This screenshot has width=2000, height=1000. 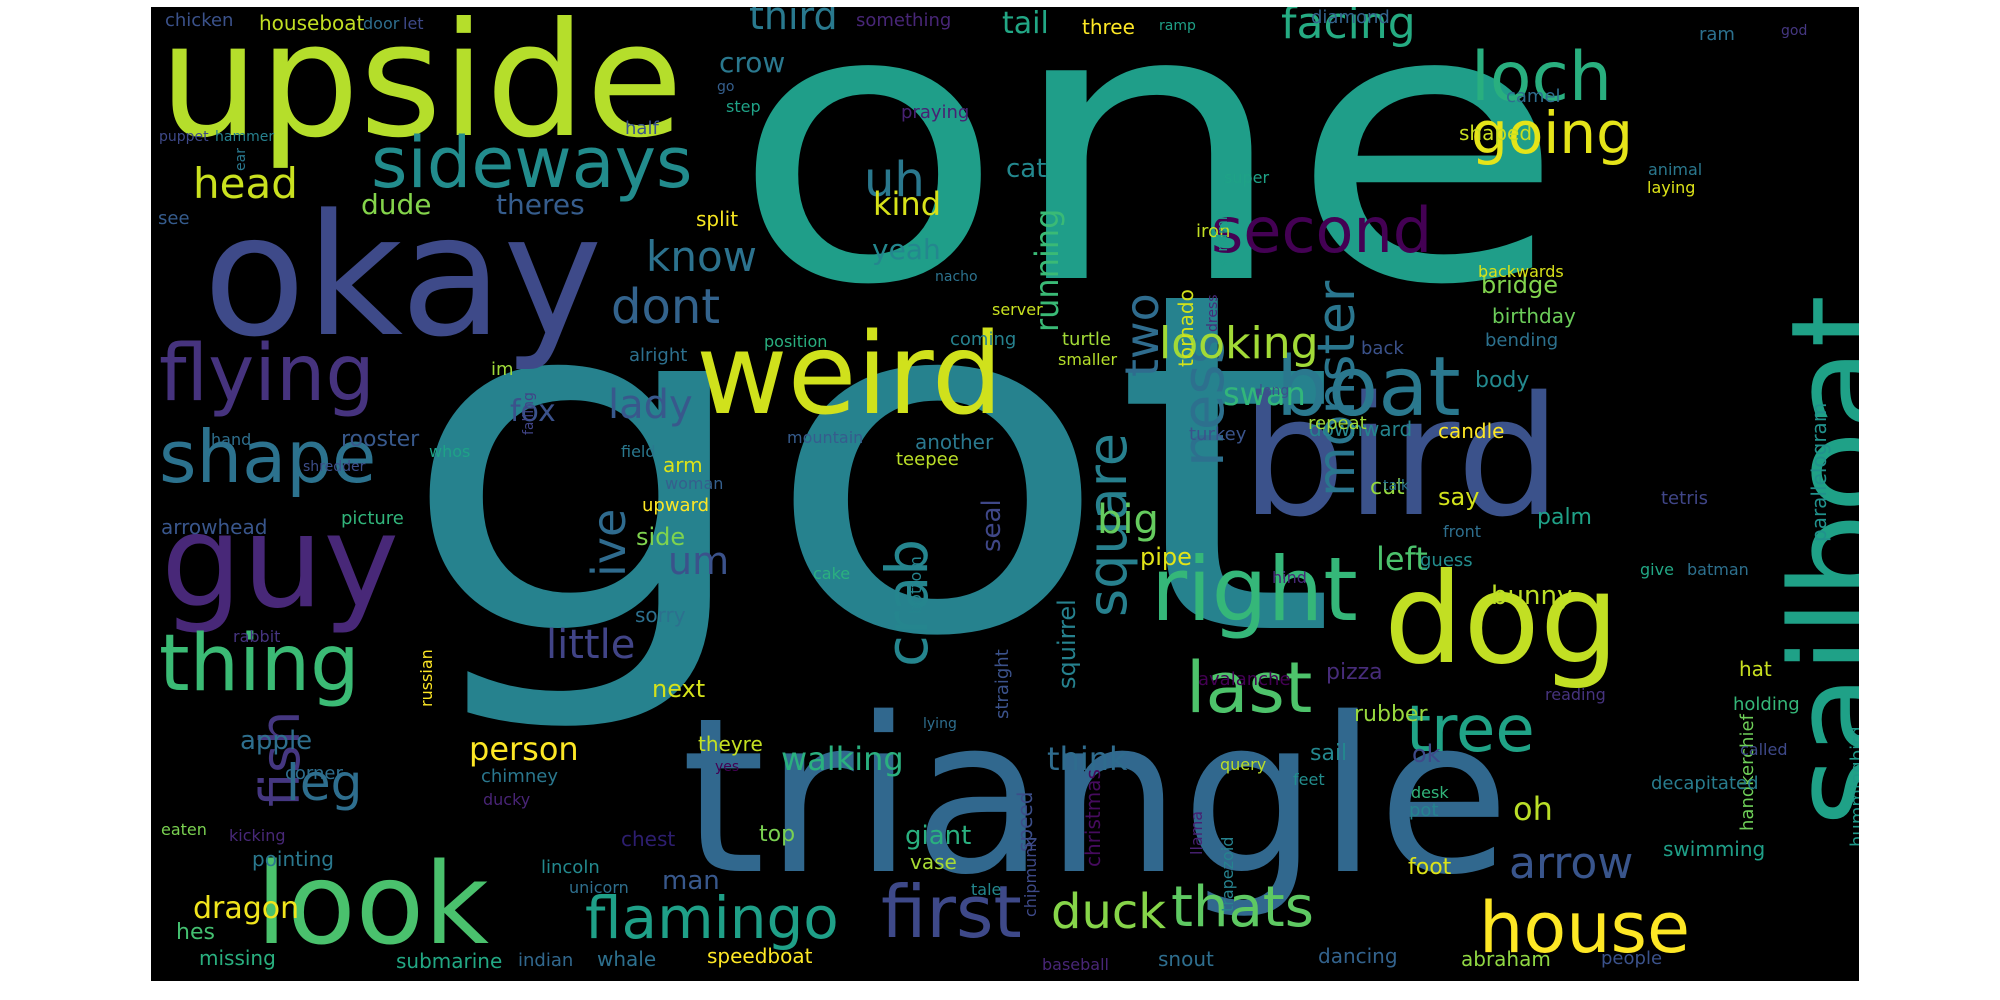 What do you see at coordinates (940, 724) in the screenshot?
I see `cloud-word-lying: lying` at bounding box center [940, 724].